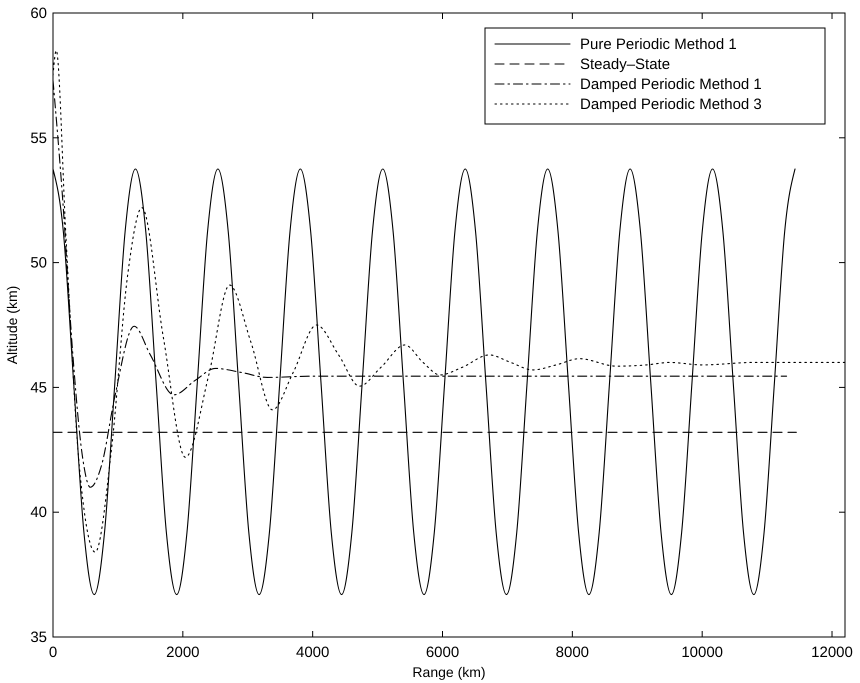 The width and height of the screenshot is (860, 683). What do you see at coordinates (38, 513) in the screenshot?
I see `y-tick-label: 40` at bounding box center [38, 513].